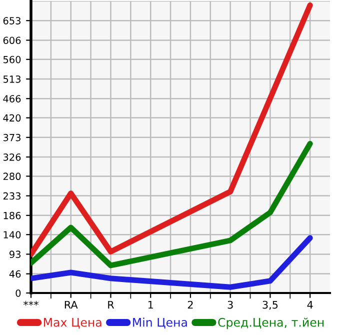 This screenshot has width=345, height=335. I want to click on y-tick-label: 653, so click(11, 20).